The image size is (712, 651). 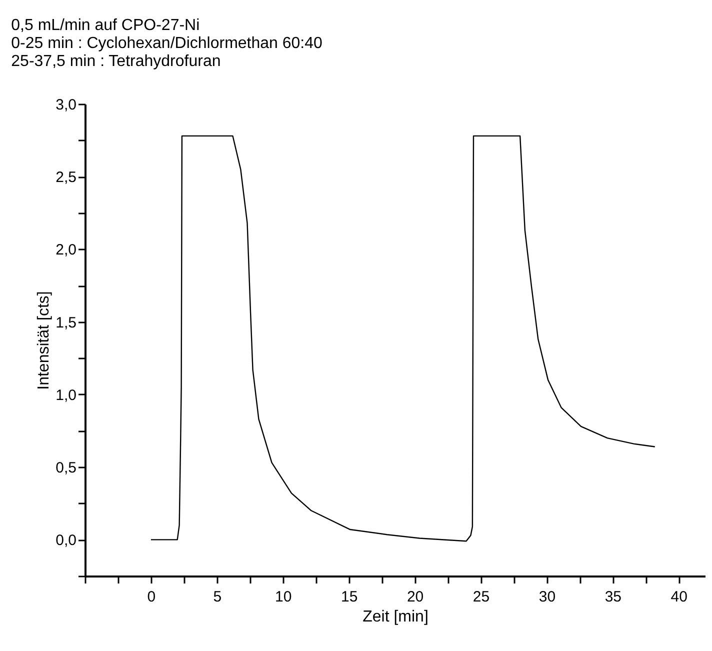 What do you see at coordinates (105, 25) in the screenshot?
I see `chart-title: 0,5 mL/min auf CPO-27-Ni` at bounding box center [105, 25].